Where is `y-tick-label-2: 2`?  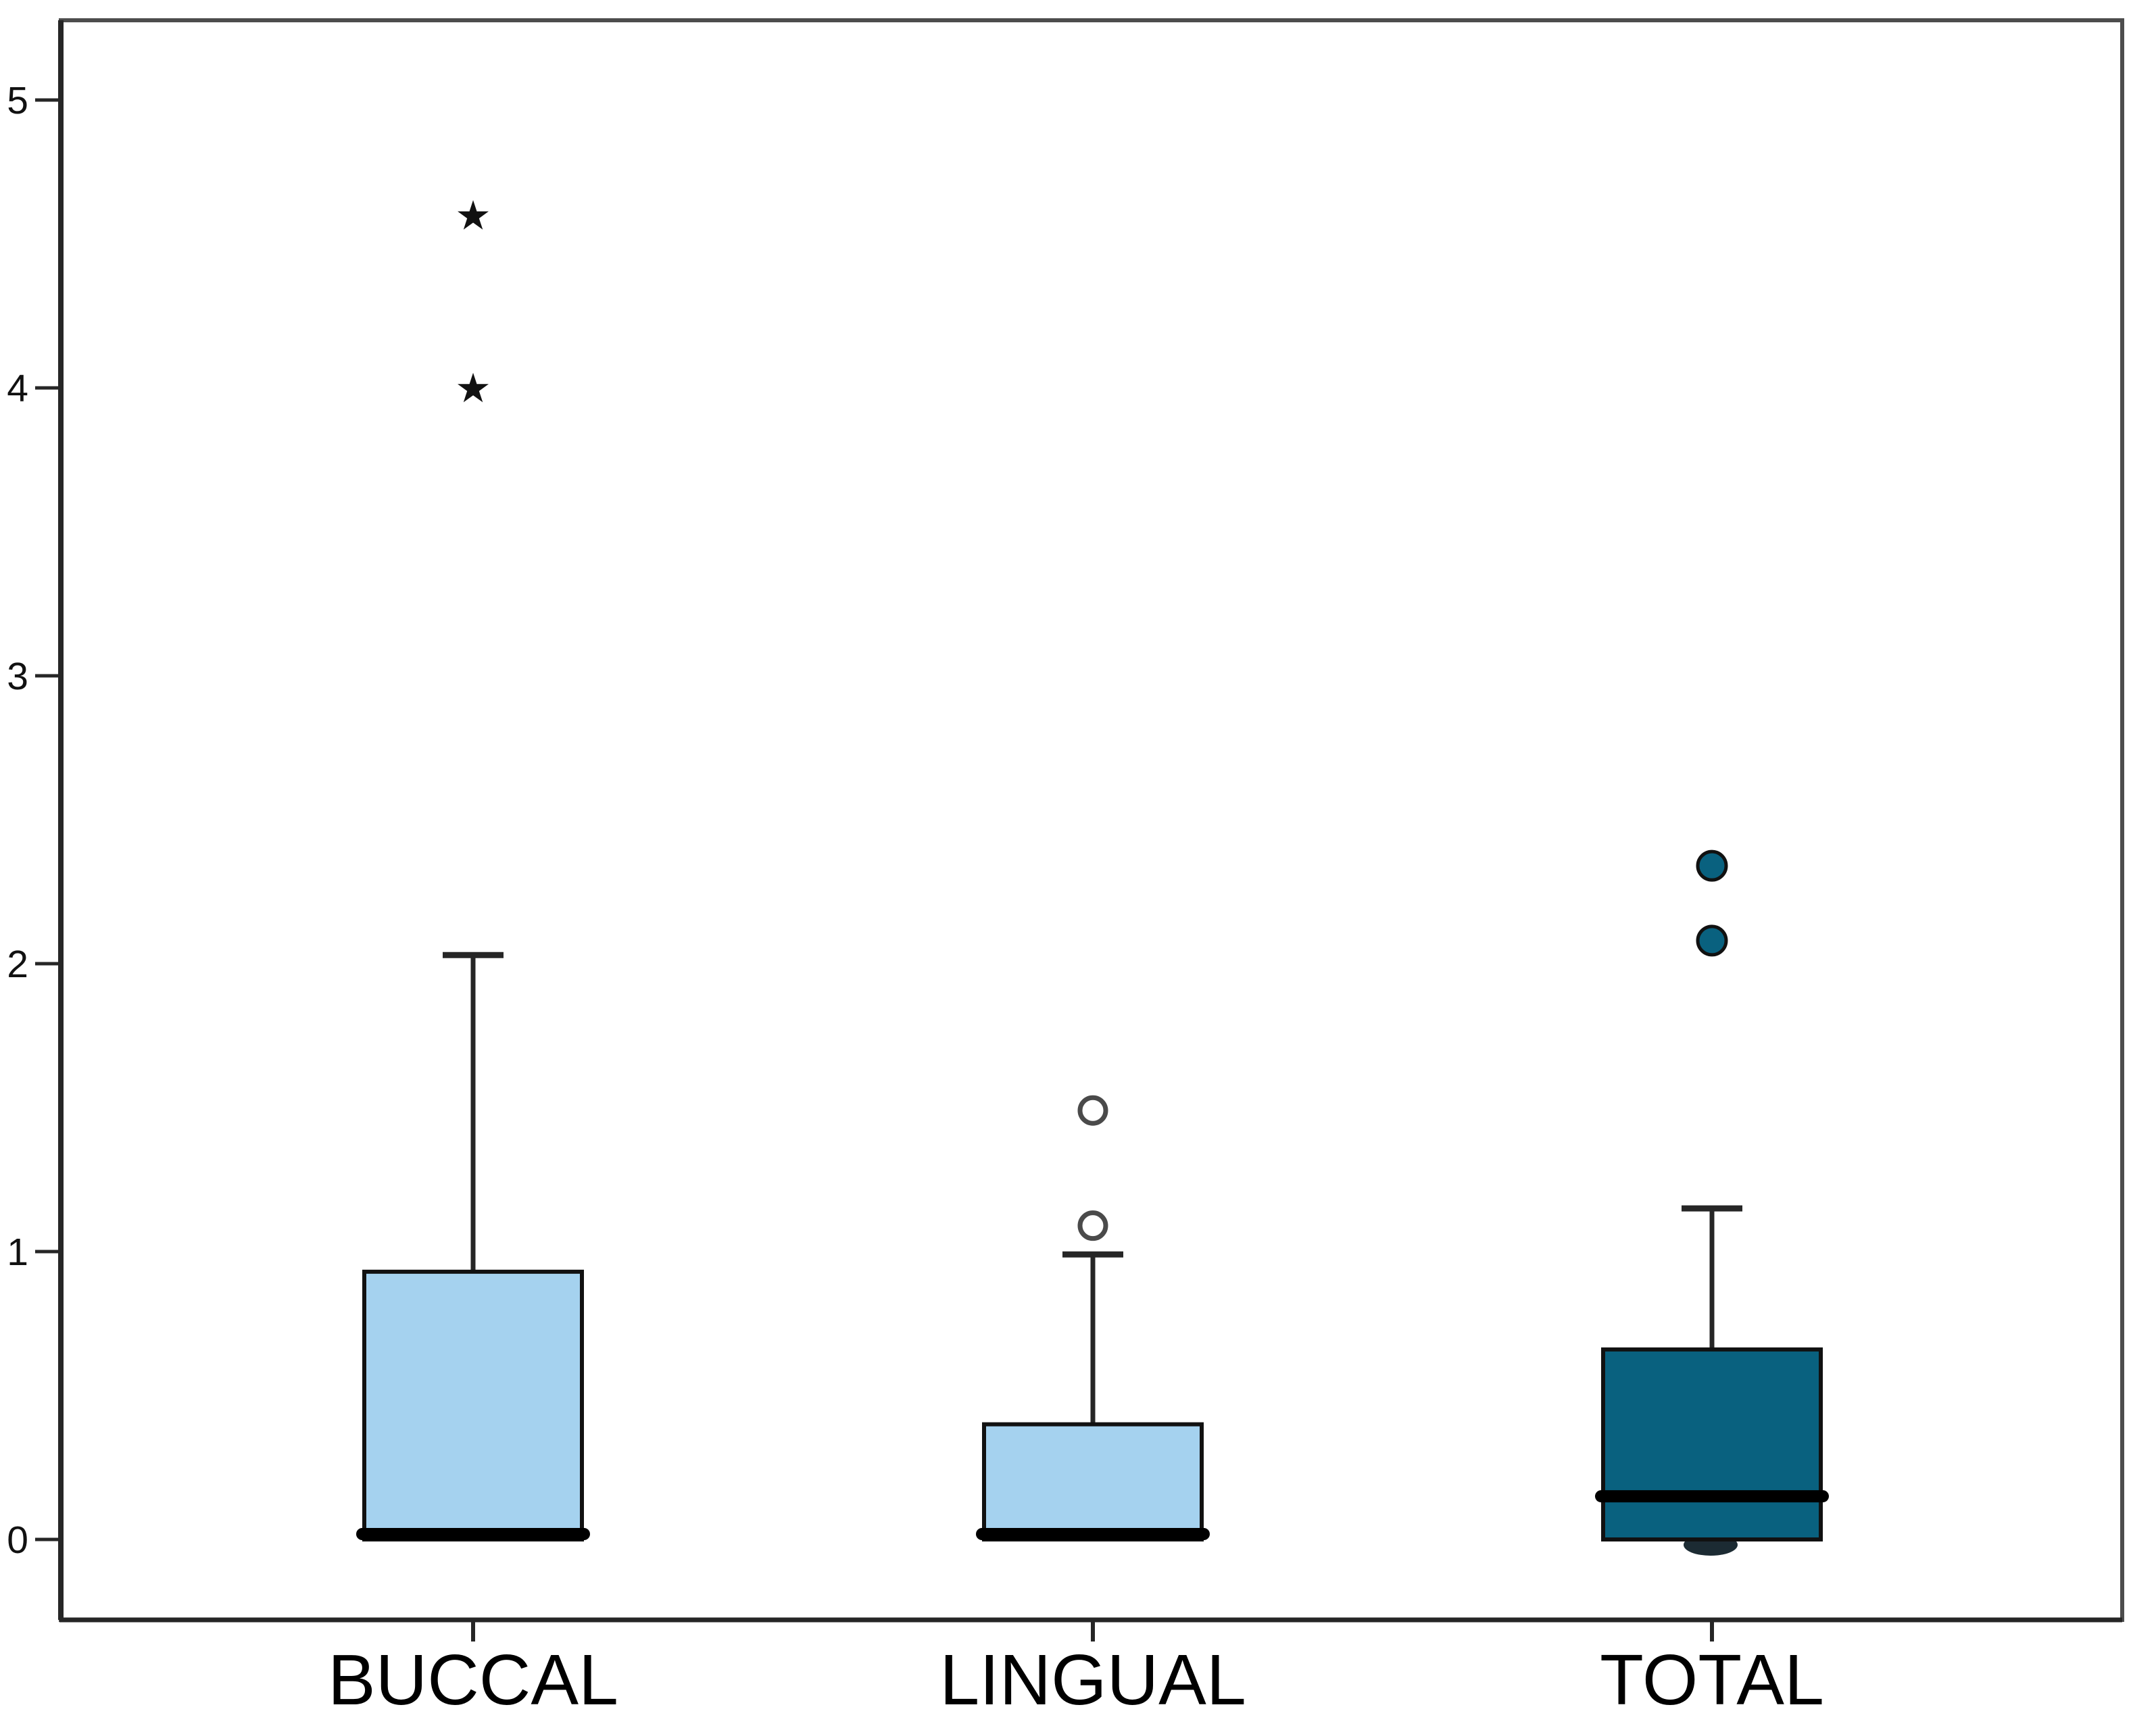
y-tick-label-2: 2 is located at coordinates (17, 965).